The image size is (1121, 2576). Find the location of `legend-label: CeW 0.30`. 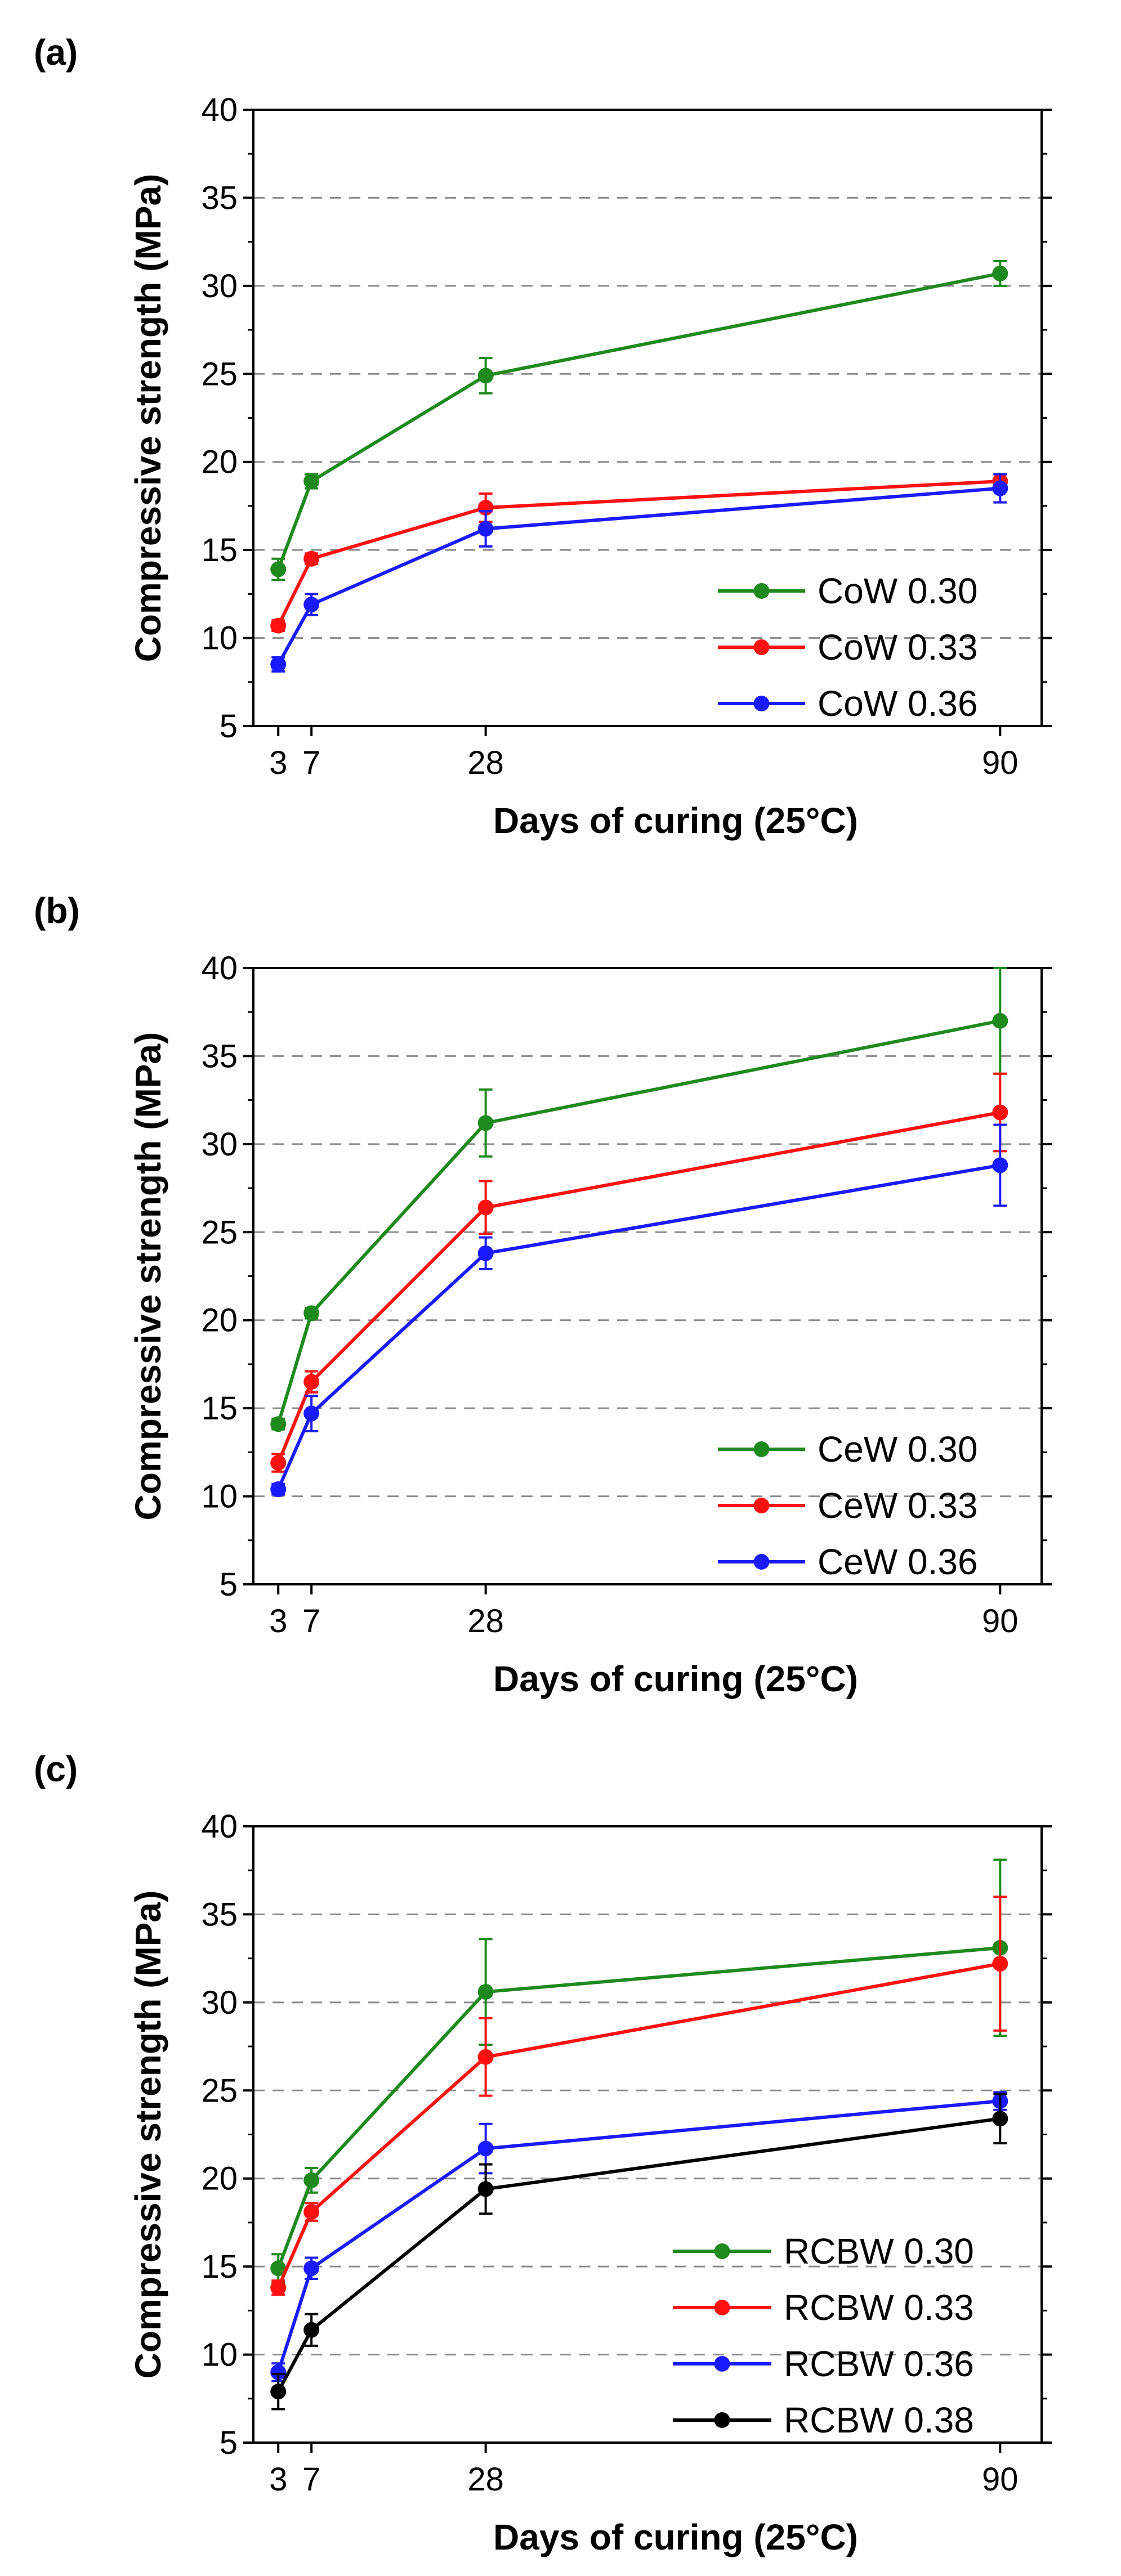

legend-label: CeW 0.30 is located at coordinates (898, 1449).